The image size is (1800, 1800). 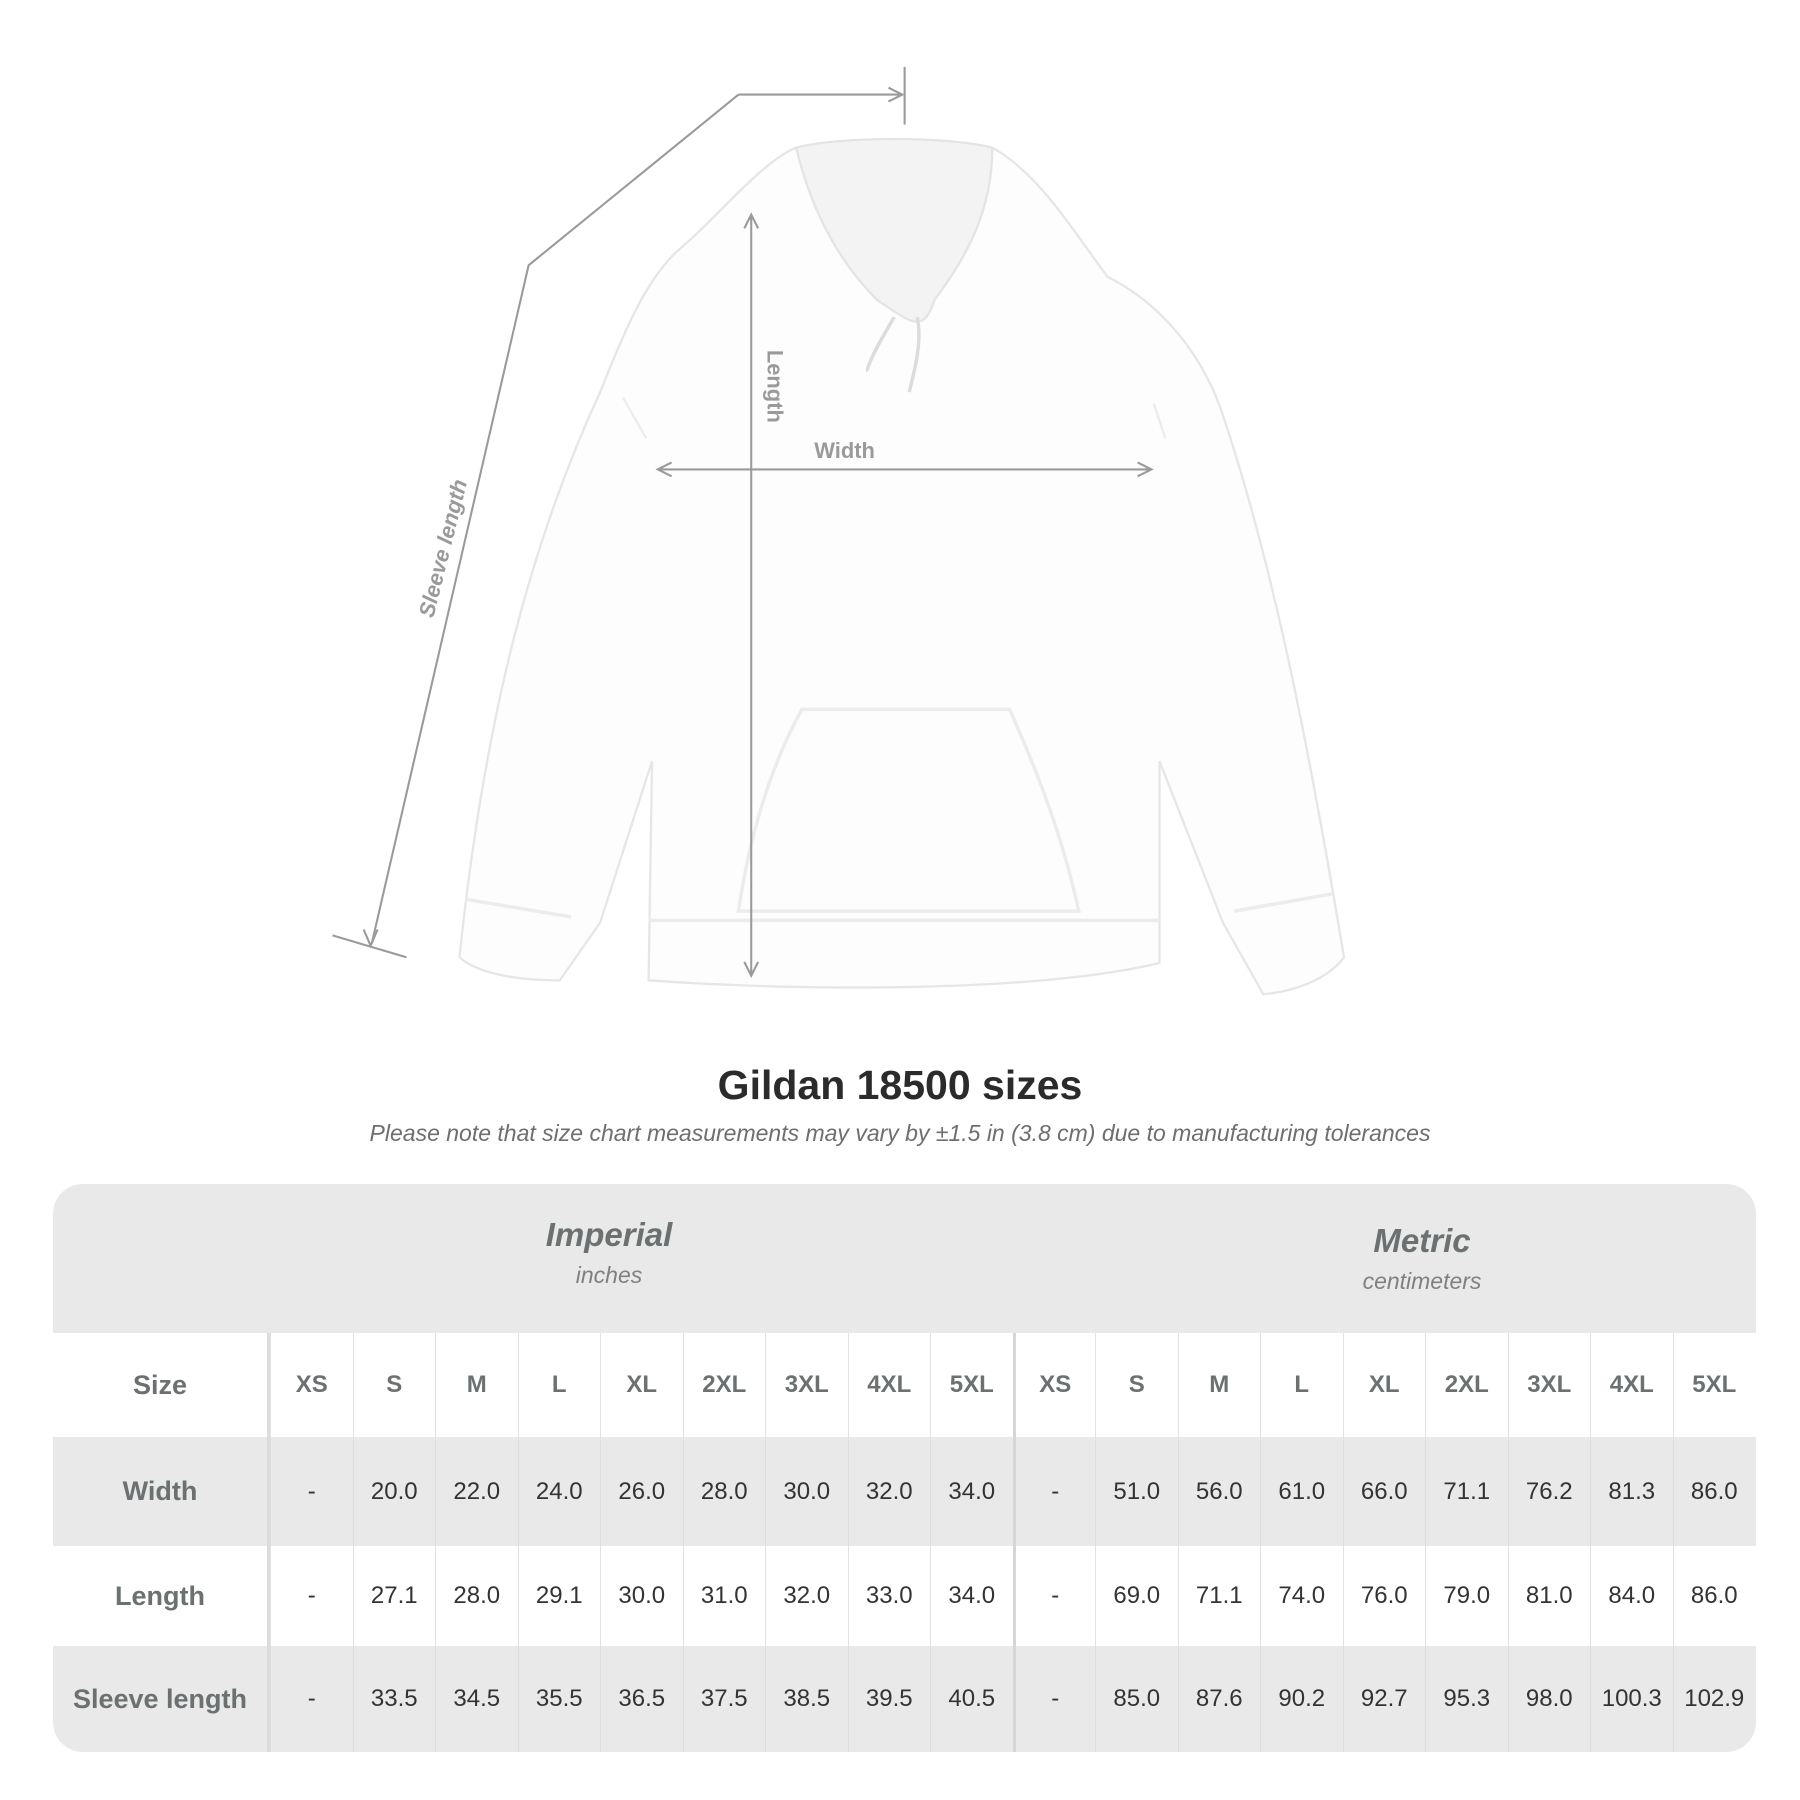 I want to click on value-cell: 74.0, so click(x=1301, y=1596).